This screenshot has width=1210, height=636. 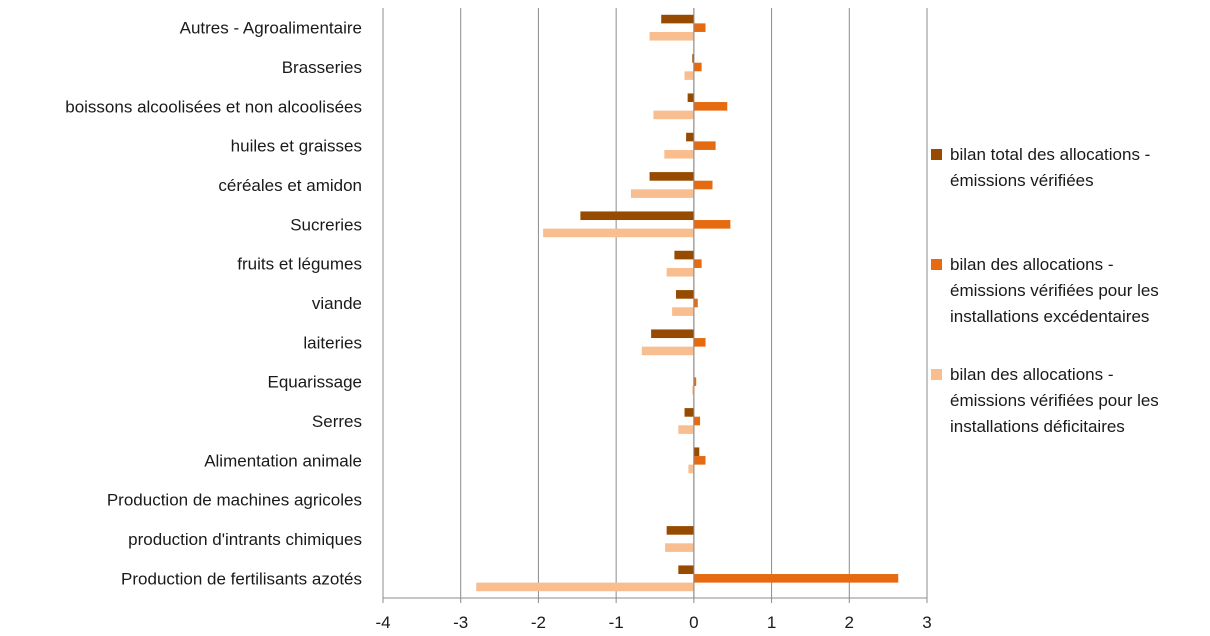 What do you see at coordinates (337, 303) in the screenshot?
I see `category-label: viande` at bounding box center [337, 303].